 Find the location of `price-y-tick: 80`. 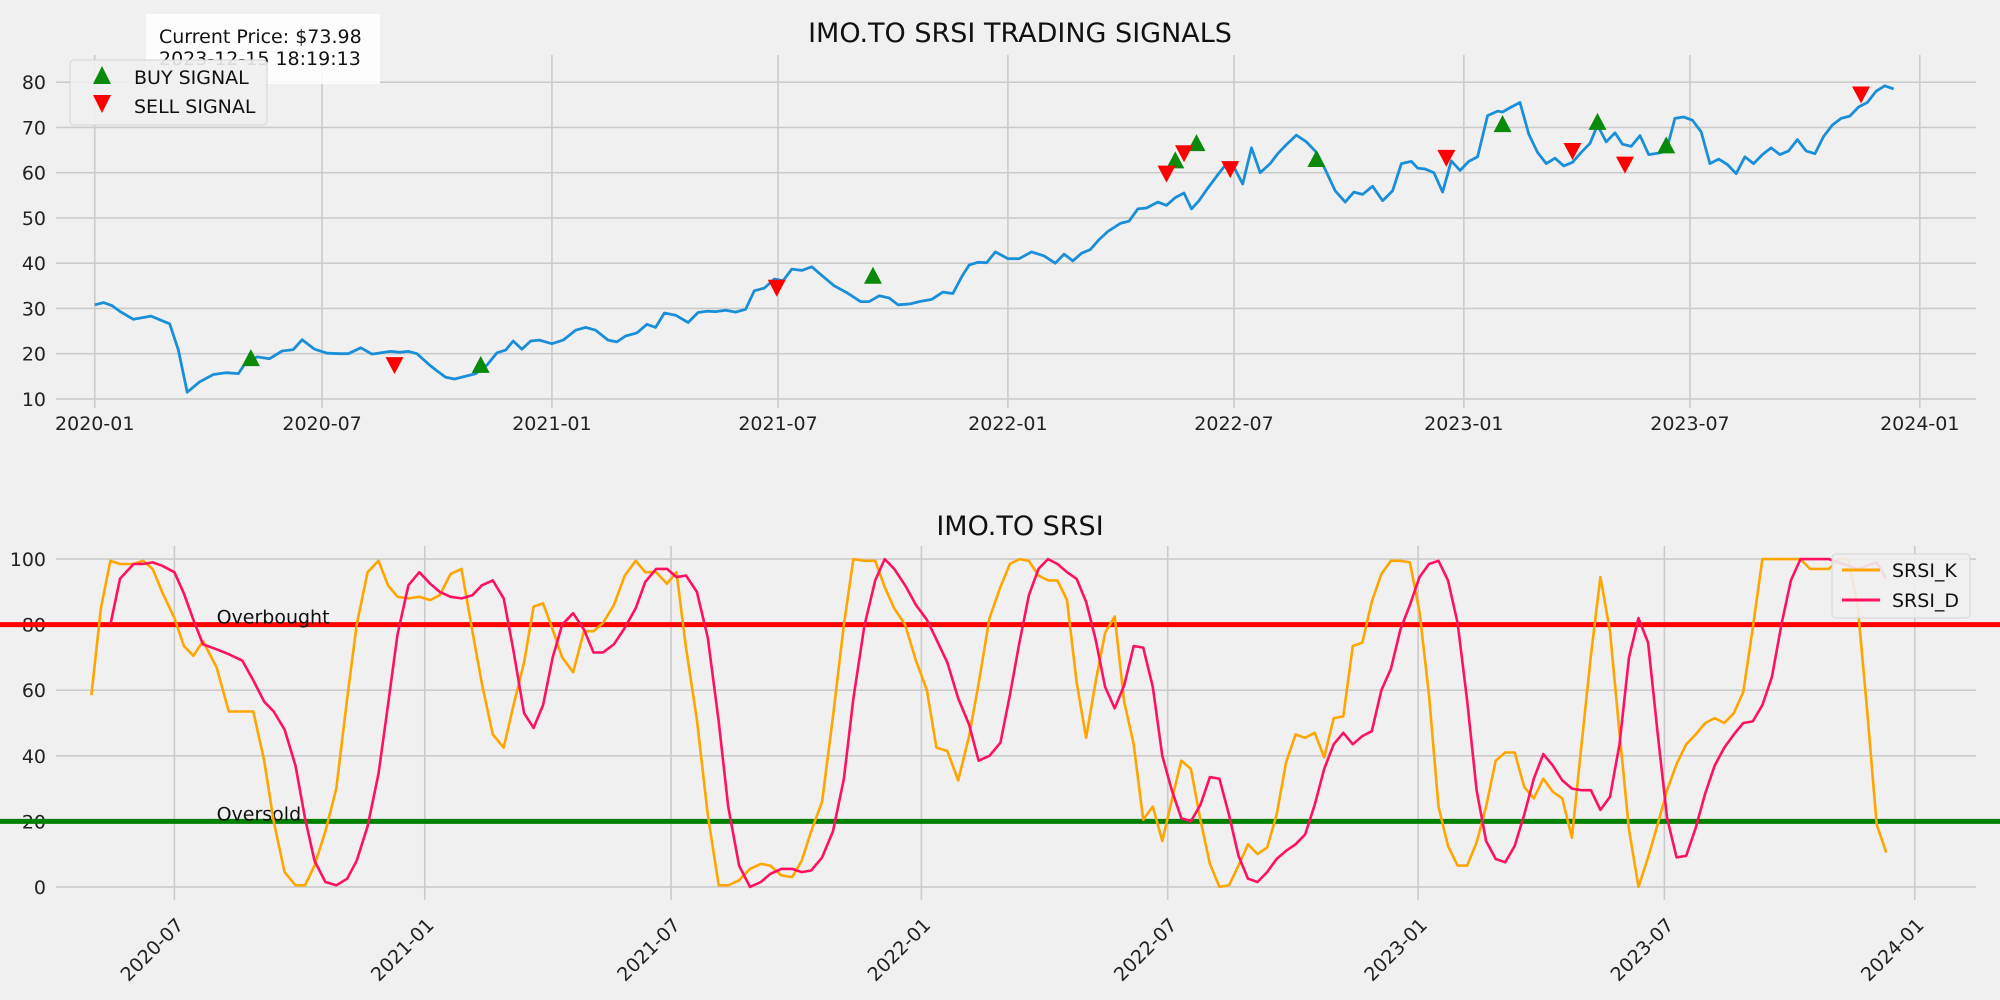

price-y-tick: 80 is located at coordinates (34, 83).